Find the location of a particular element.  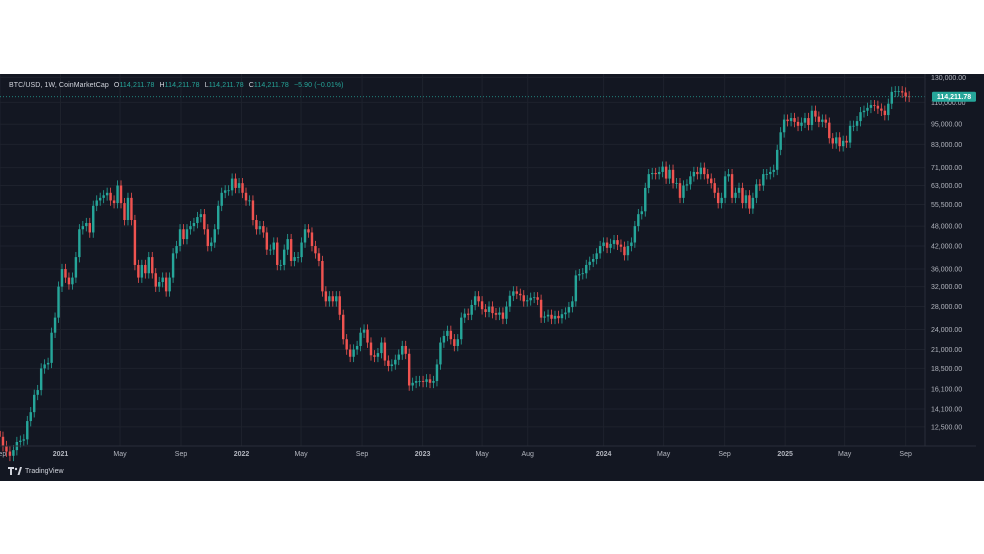

y-tick-label: 28,000.00 is located at coordinates (946, 307).